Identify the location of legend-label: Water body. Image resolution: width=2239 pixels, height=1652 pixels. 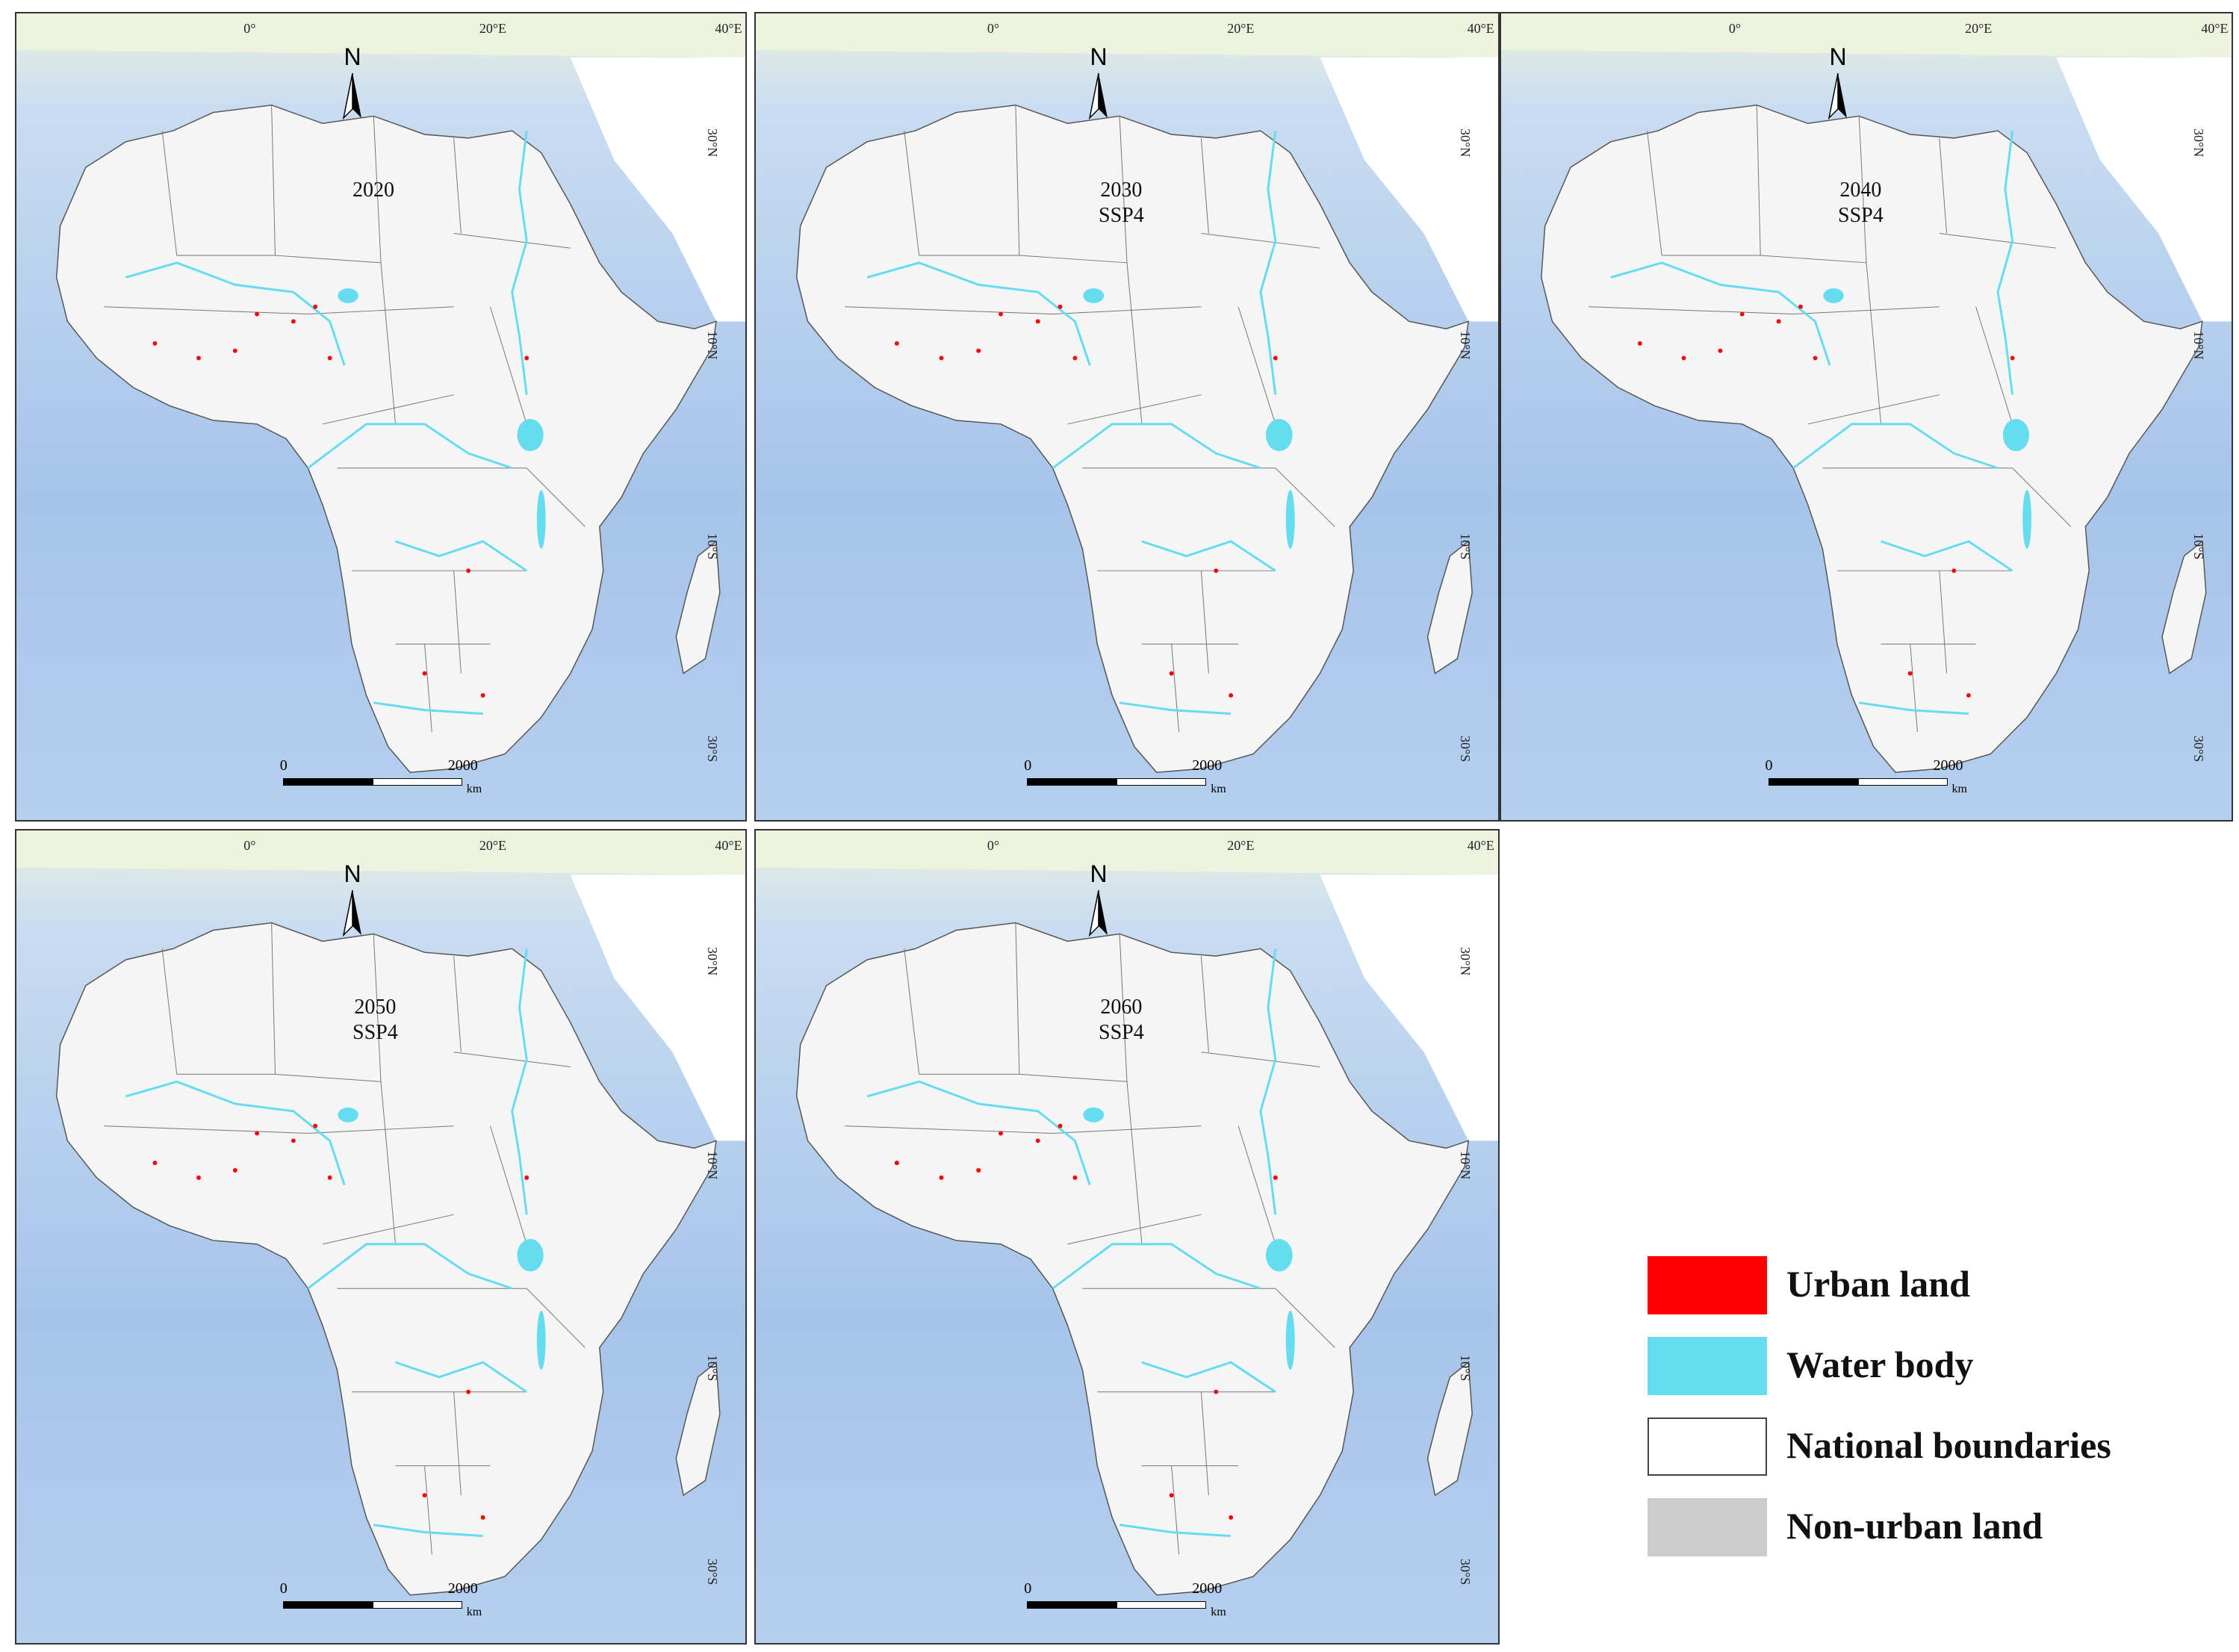
(1880, 1364).